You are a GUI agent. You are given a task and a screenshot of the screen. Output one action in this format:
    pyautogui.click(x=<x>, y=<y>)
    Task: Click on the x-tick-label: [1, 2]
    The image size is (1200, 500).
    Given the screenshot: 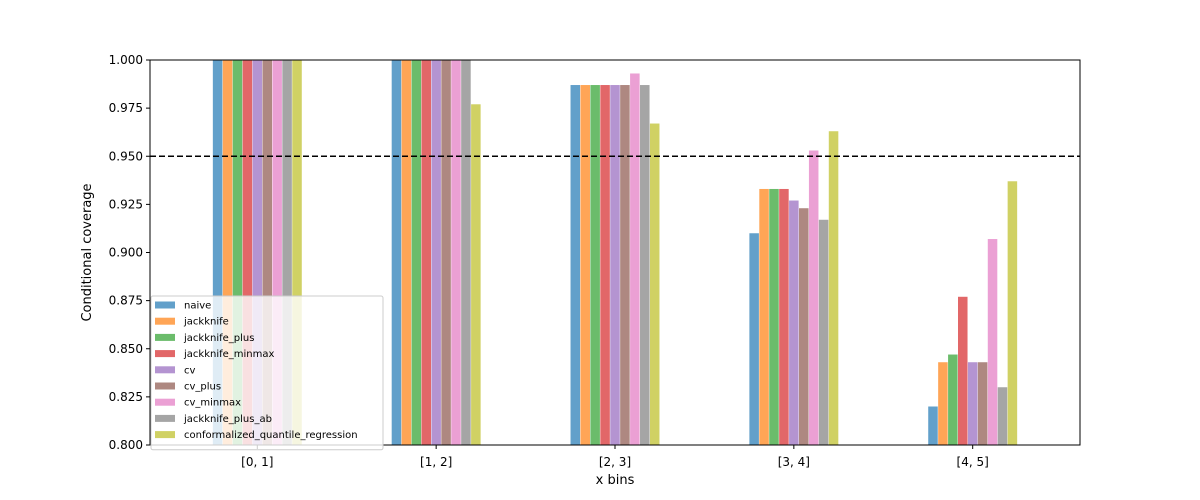 What is the action you would take?
    pyautogui.click(x=436, y=462)
    